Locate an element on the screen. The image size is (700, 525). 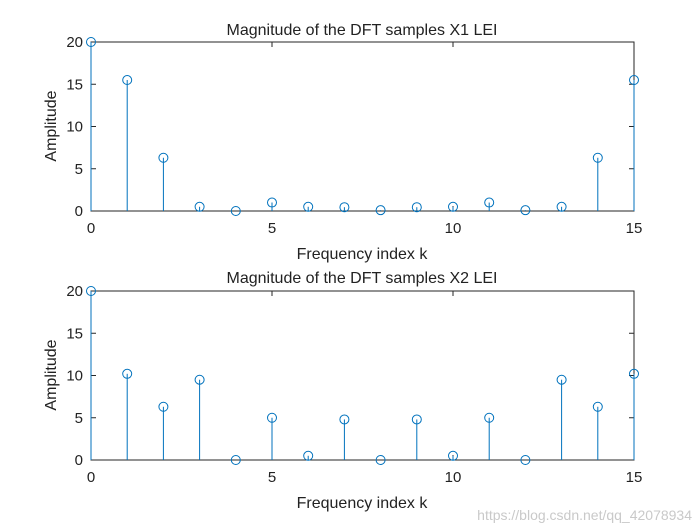
chart-title: Magnitude of the DFT samples X1 LEI is located at coordinates (362, 30).